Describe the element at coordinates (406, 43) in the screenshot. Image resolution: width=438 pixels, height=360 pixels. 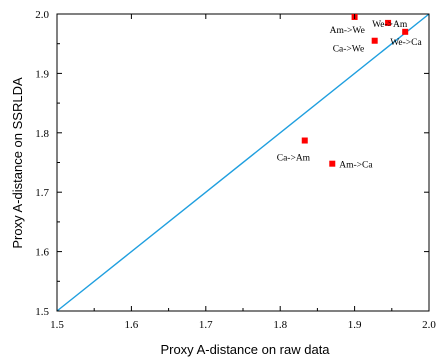
I see `data-point-label: We->Ca` at that location.